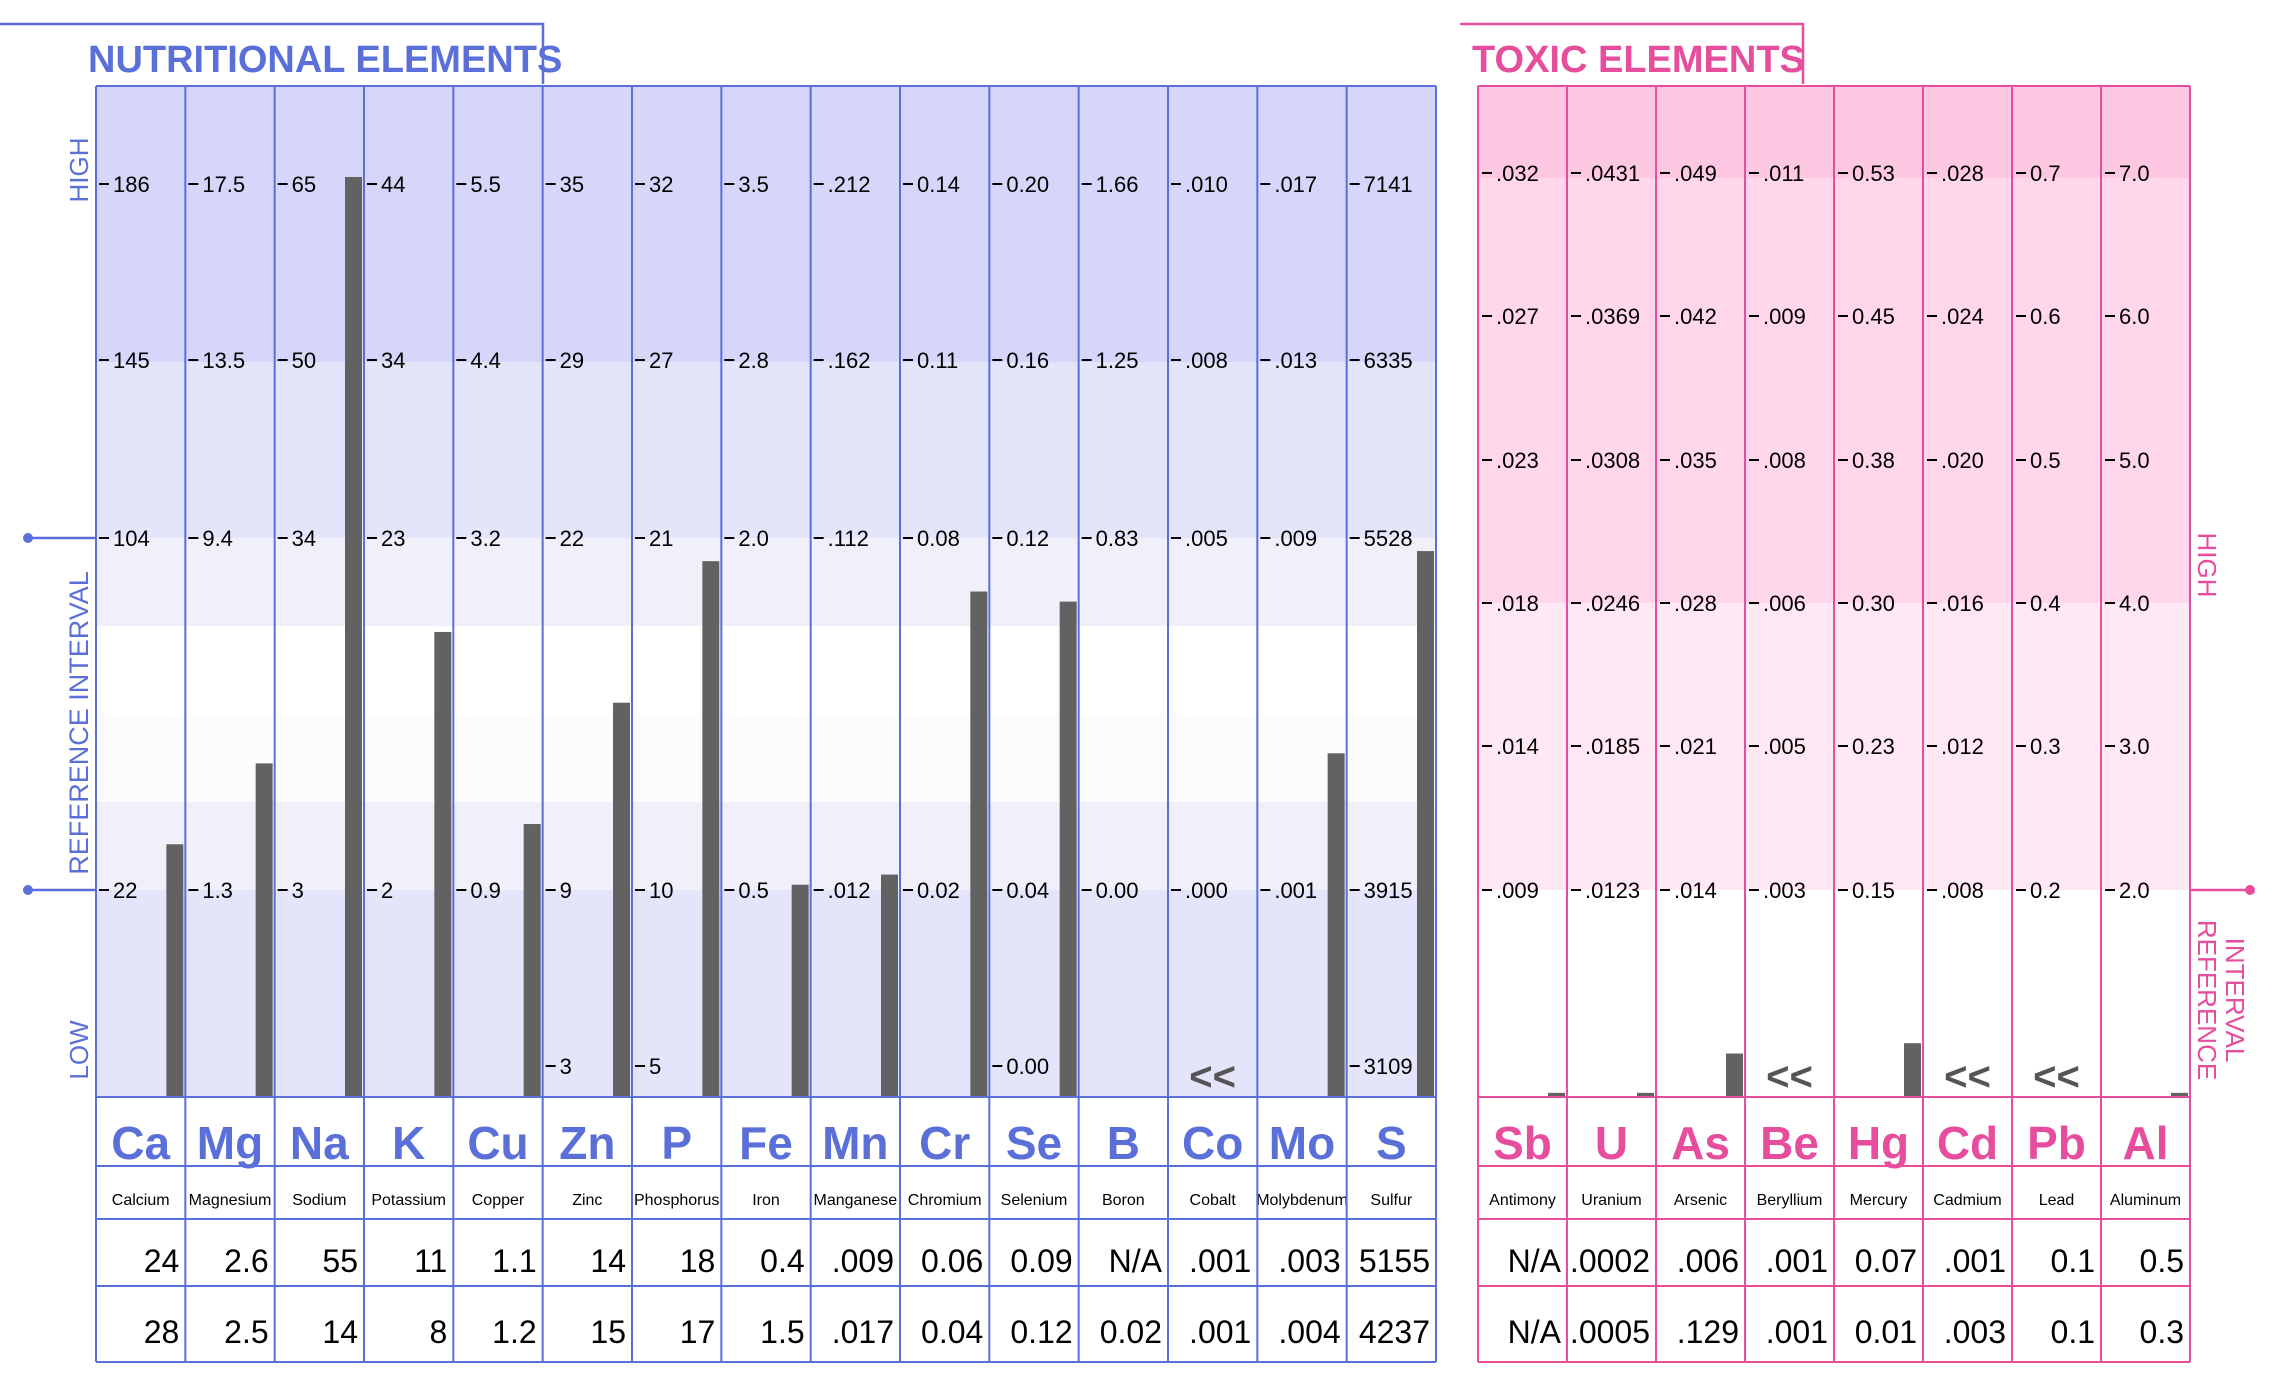 This screenshot has width=2272, height=1375. Describe the element at coordinates (1610, 1332) in the screenshot. I see `result-value-2: .0005` at that location.